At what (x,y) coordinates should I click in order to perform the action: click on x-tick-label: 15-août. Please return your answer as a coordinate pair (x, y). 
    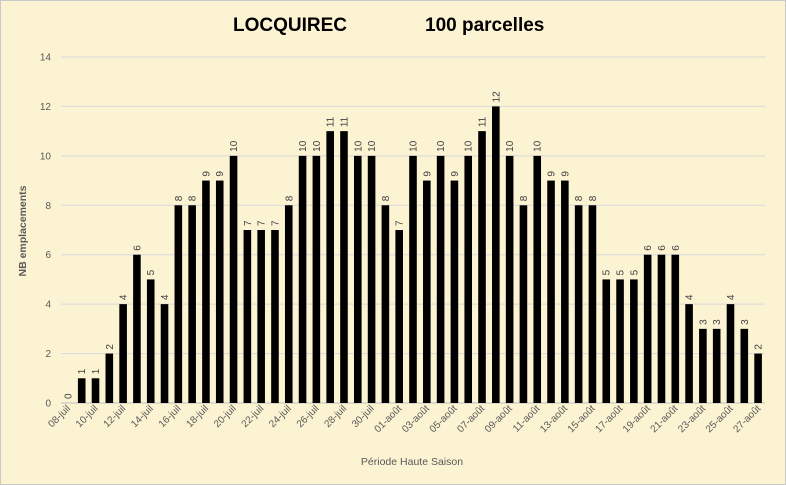
    Looking at the image, I should click on (582, 419).